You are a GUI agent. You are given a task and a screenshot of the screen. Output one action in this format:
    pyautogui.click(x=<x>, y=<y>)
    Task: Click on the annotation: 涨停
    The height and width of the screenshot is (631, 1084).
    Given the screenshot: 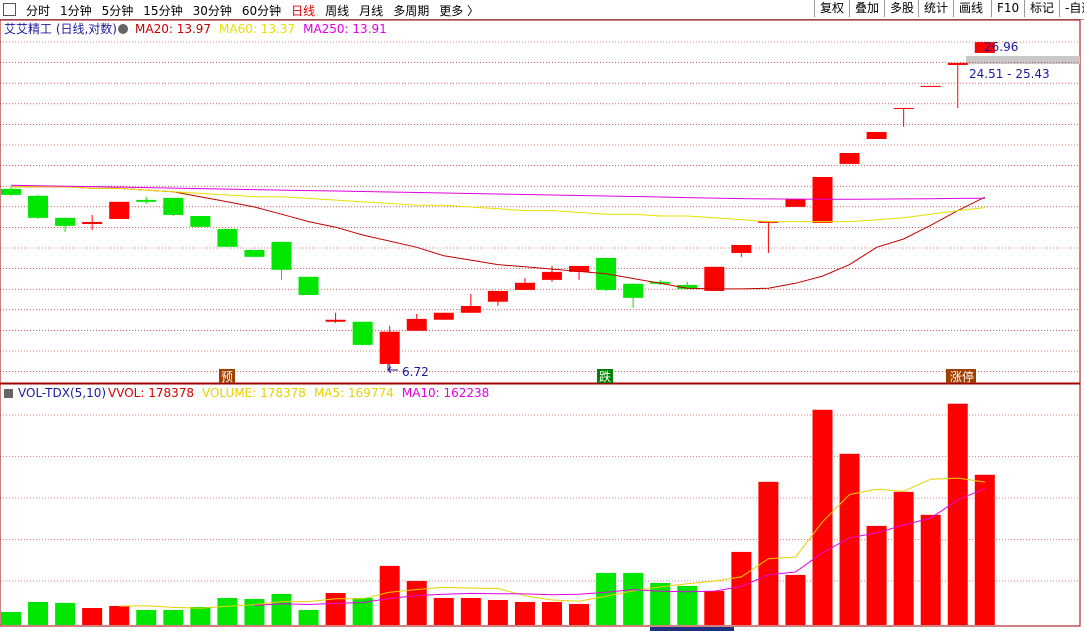 What is the action you would take?
    pyautogui.click(x=962, y=376)
    